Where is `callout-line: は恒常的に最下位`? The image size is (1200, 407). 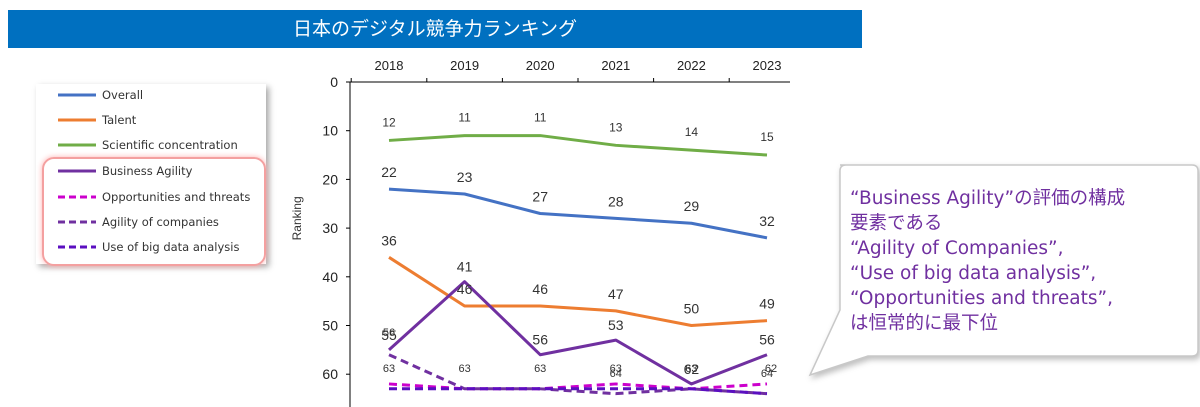 callout-line: は恒常的に最下位 is located at coordinates (924, 323).